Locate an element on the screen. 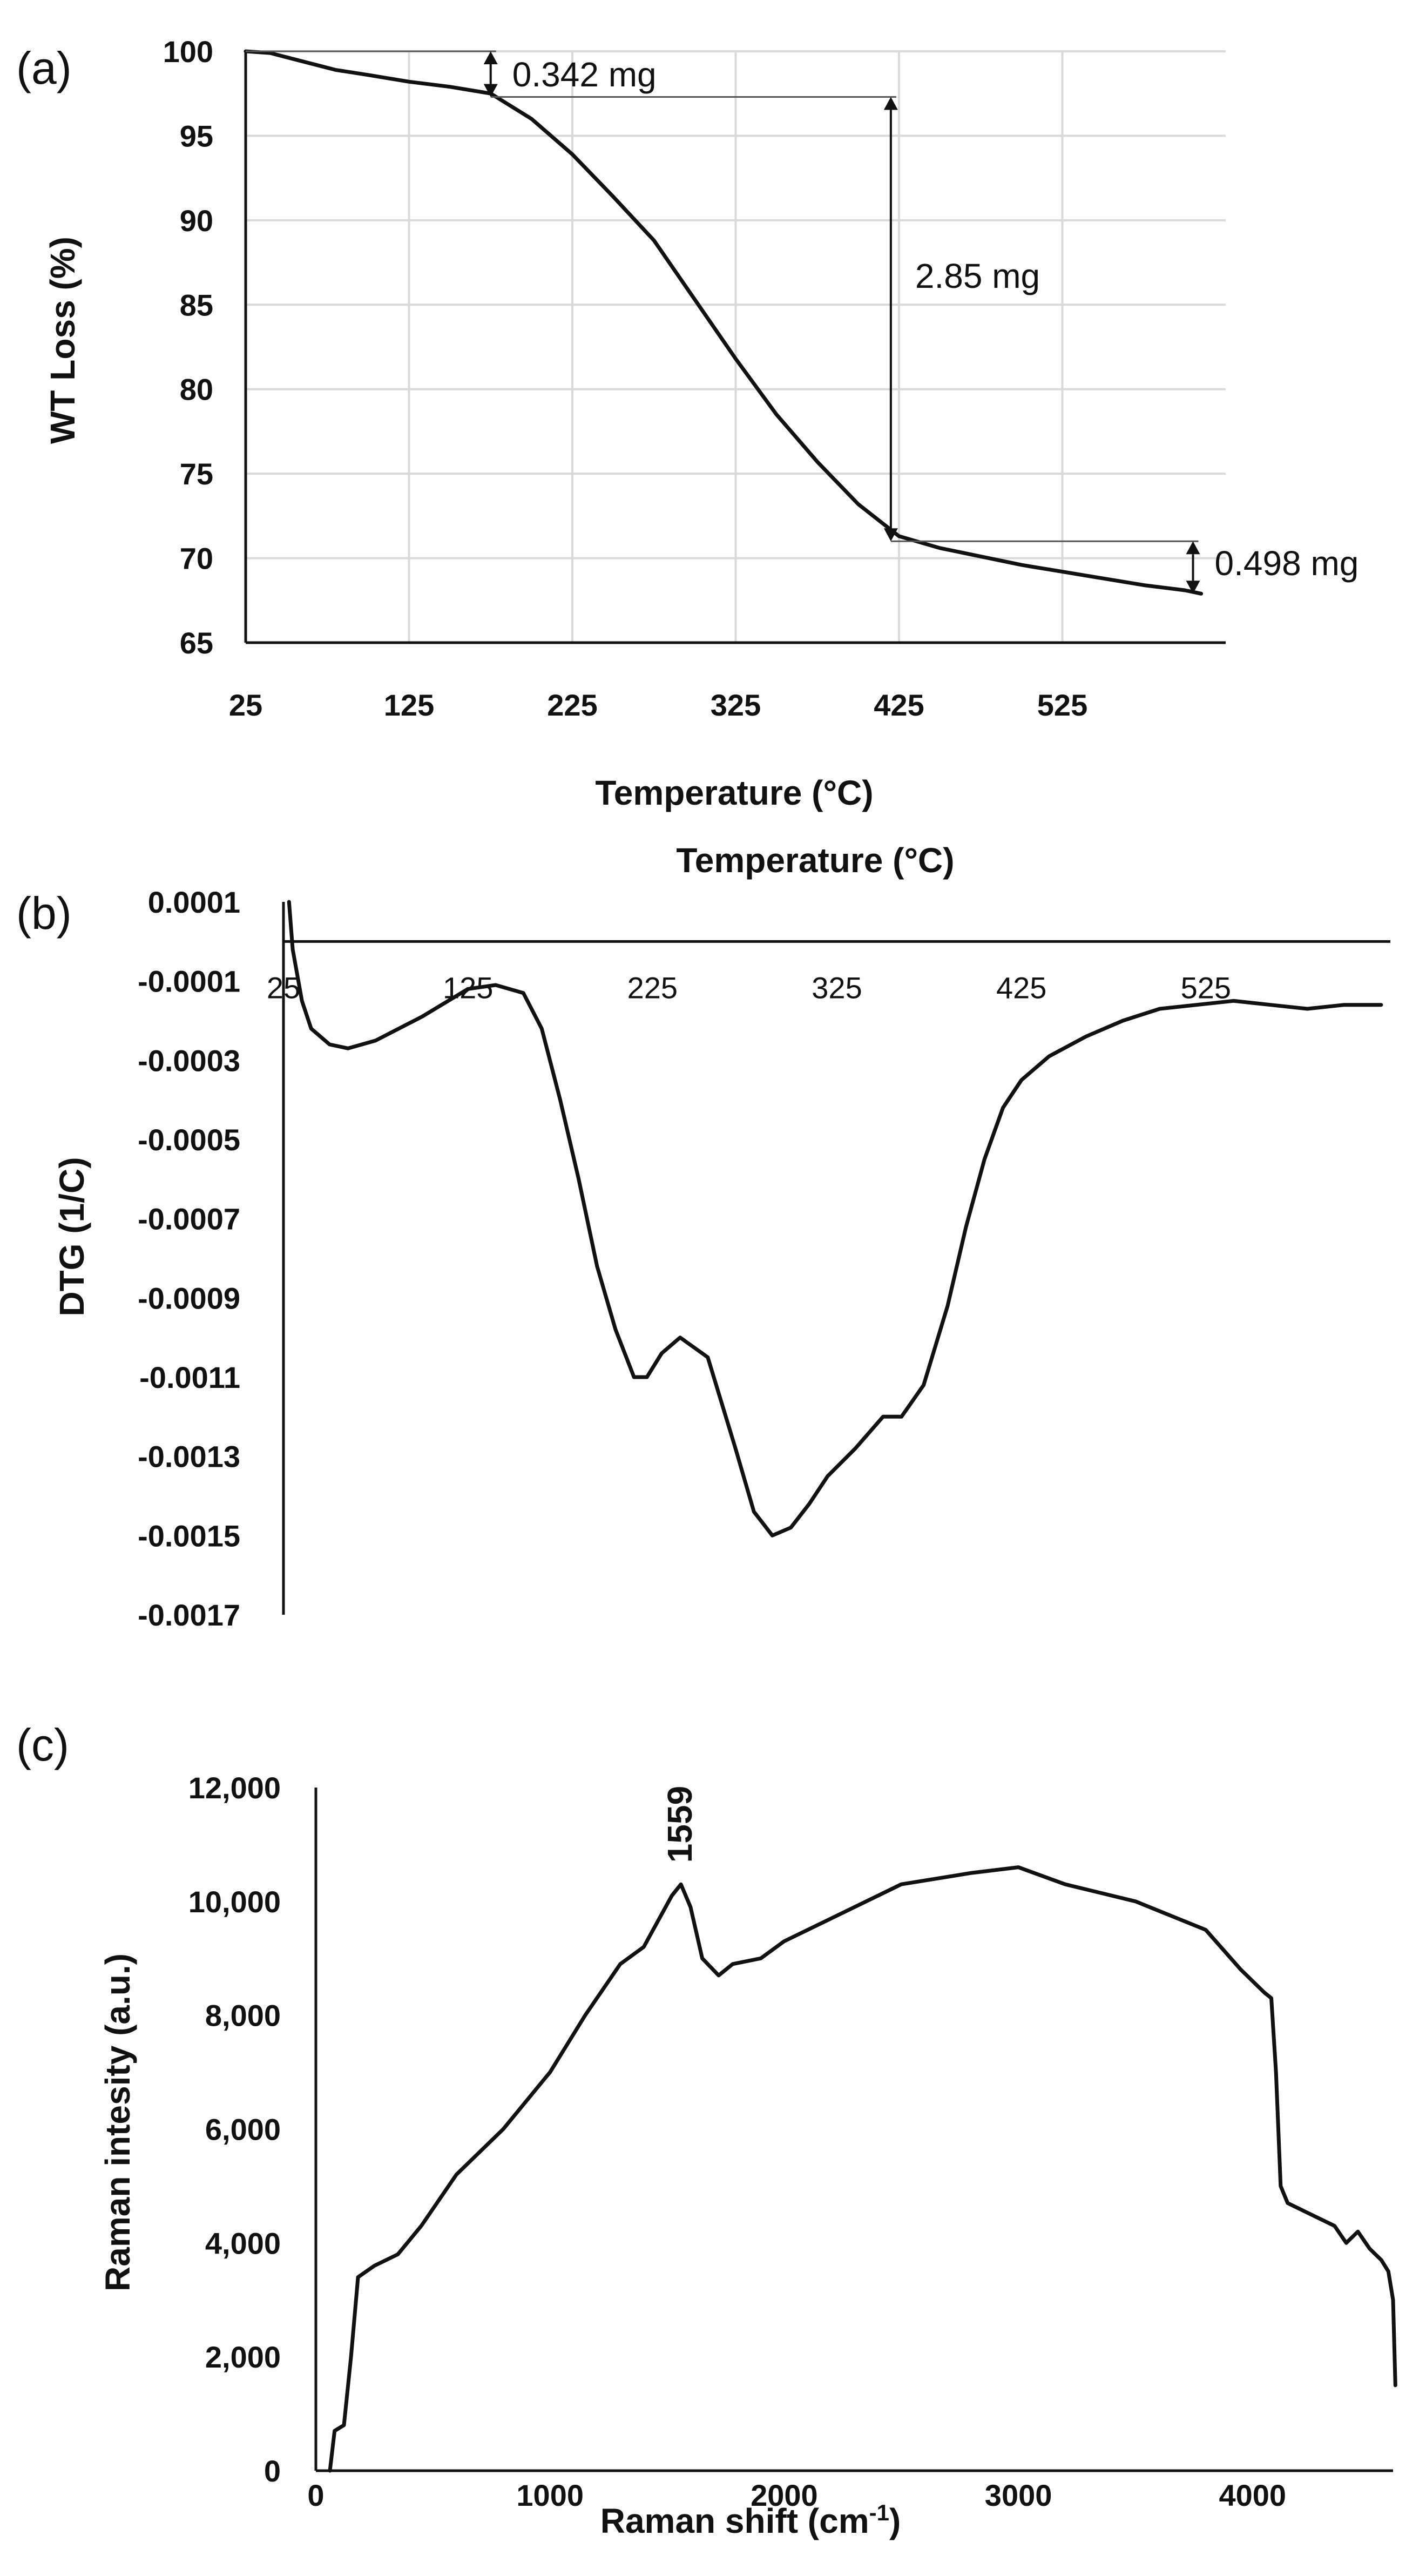 This screenshot has width=1426, height=2576. x-tick-label-a: 225 is located at coordinates (572, 705).